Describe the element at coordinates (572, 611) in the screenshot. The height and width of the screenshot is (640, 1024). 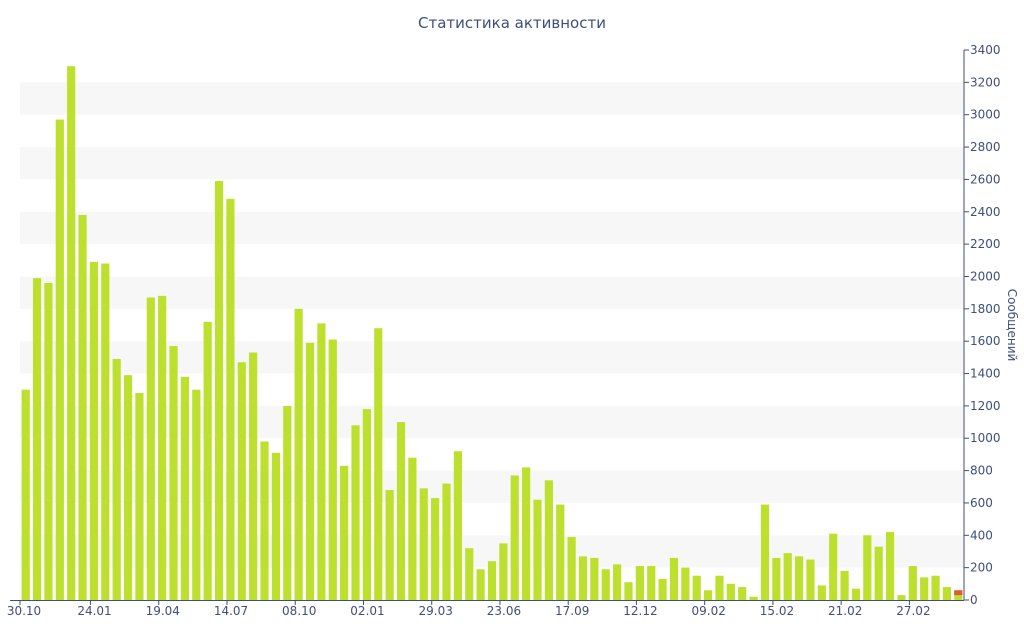
I see `x-tick-label: 17.09` at that location.